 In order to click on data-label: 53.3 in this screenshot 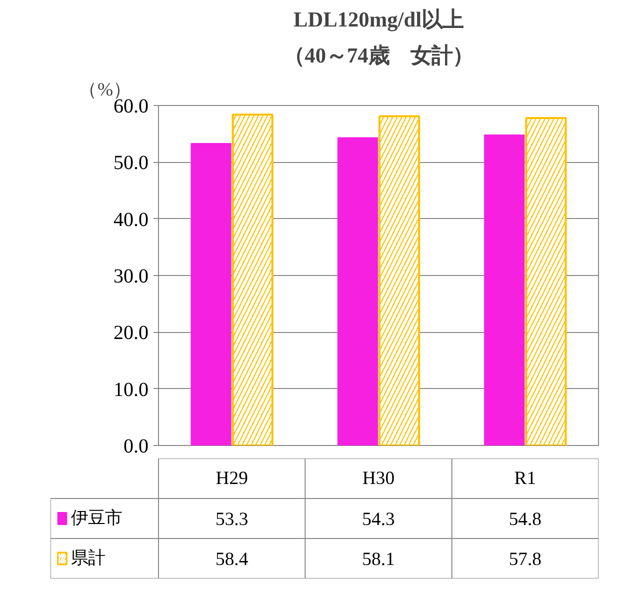, I will do `click(232, 519)`.